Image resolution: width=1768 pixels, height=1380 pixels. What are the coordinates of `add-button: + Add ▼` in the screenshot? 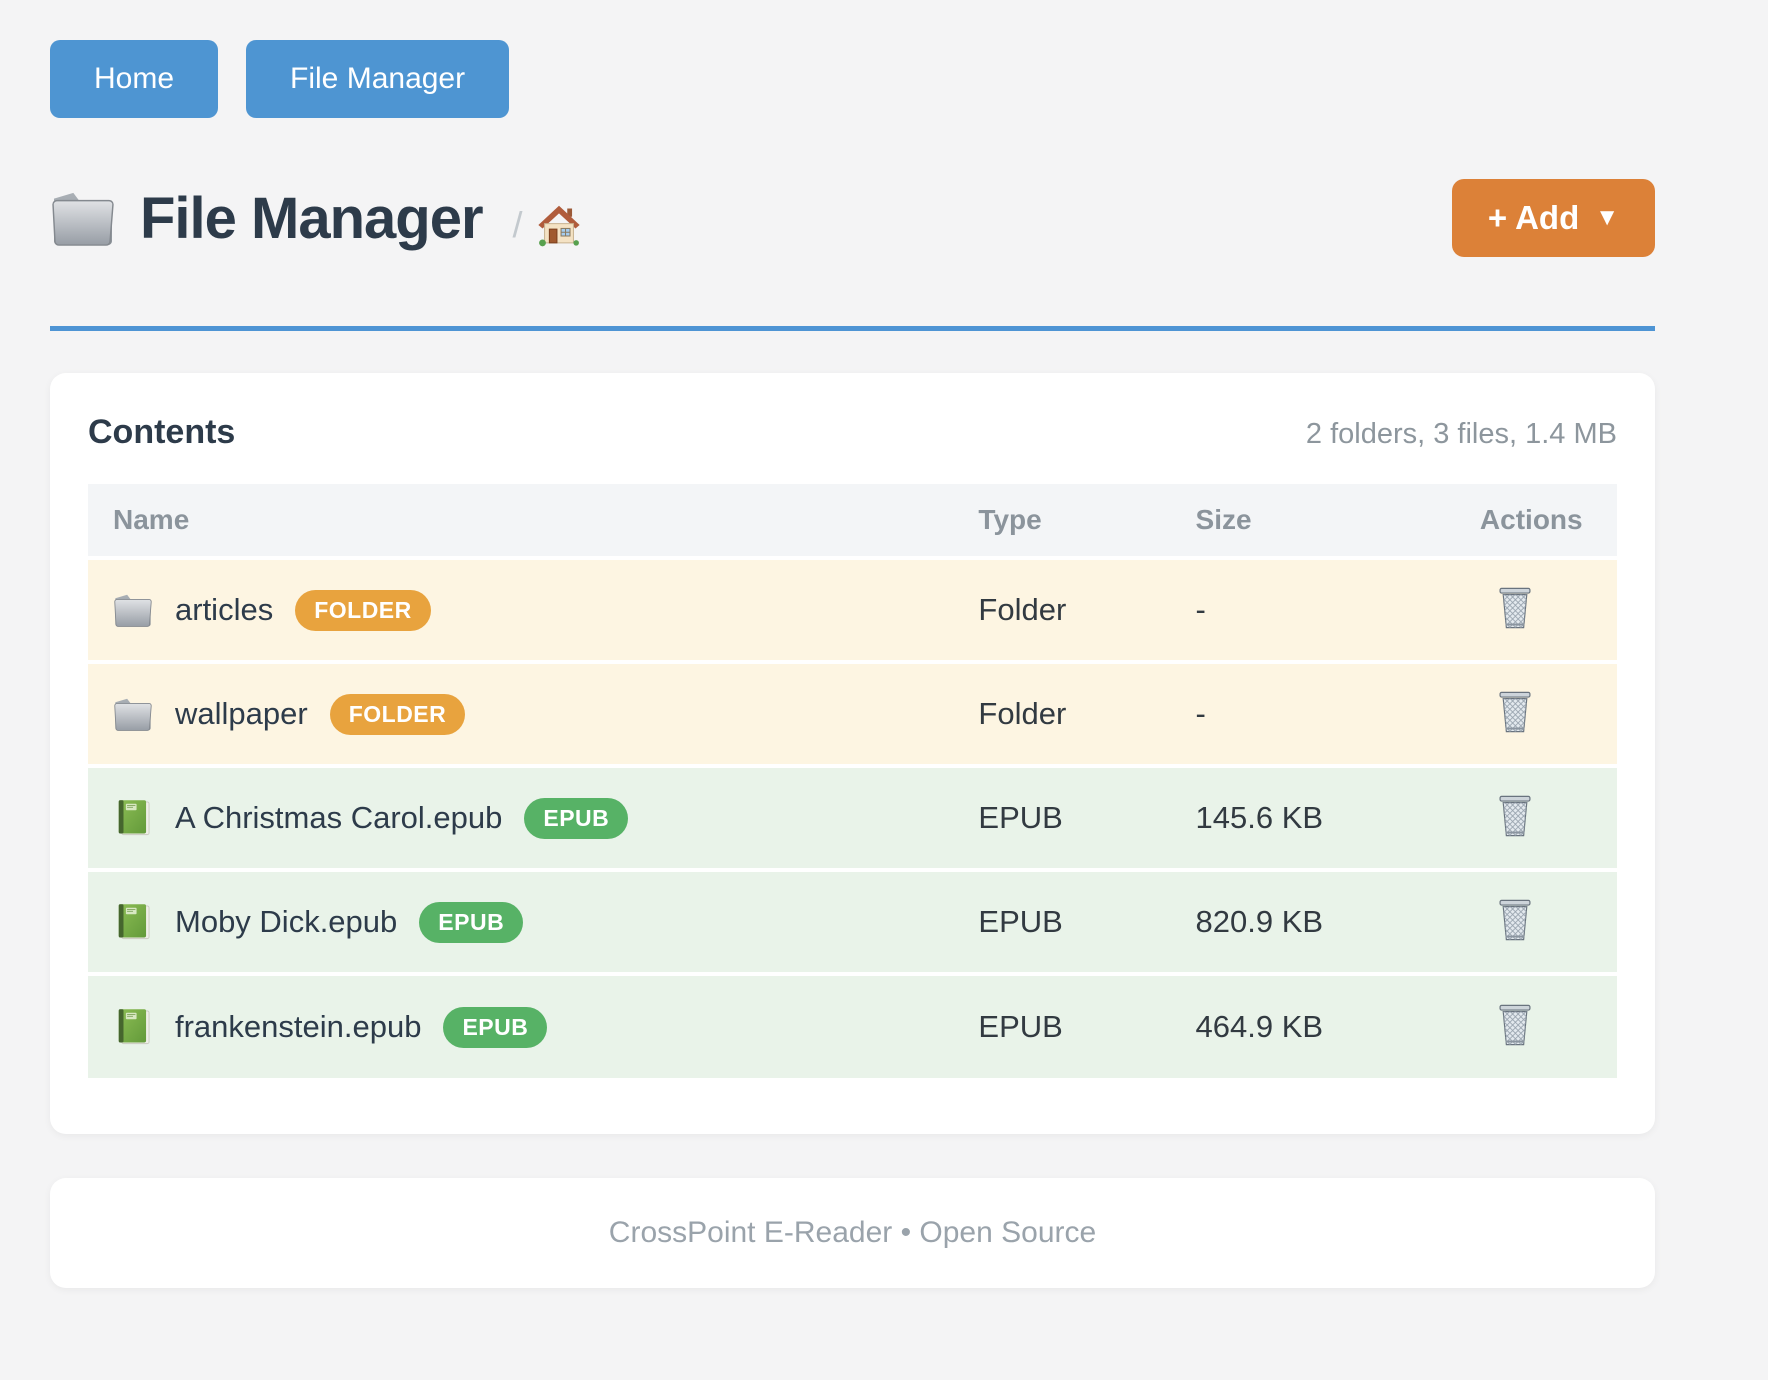 It's located at (1553, 218).